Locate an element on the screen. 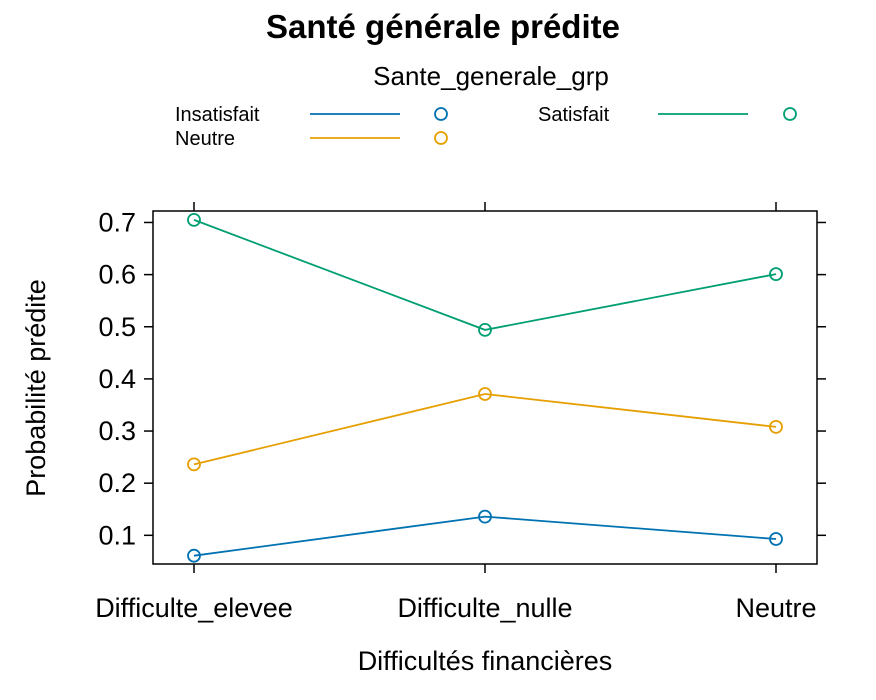  series-neutre is located at coordinates (485, 429).